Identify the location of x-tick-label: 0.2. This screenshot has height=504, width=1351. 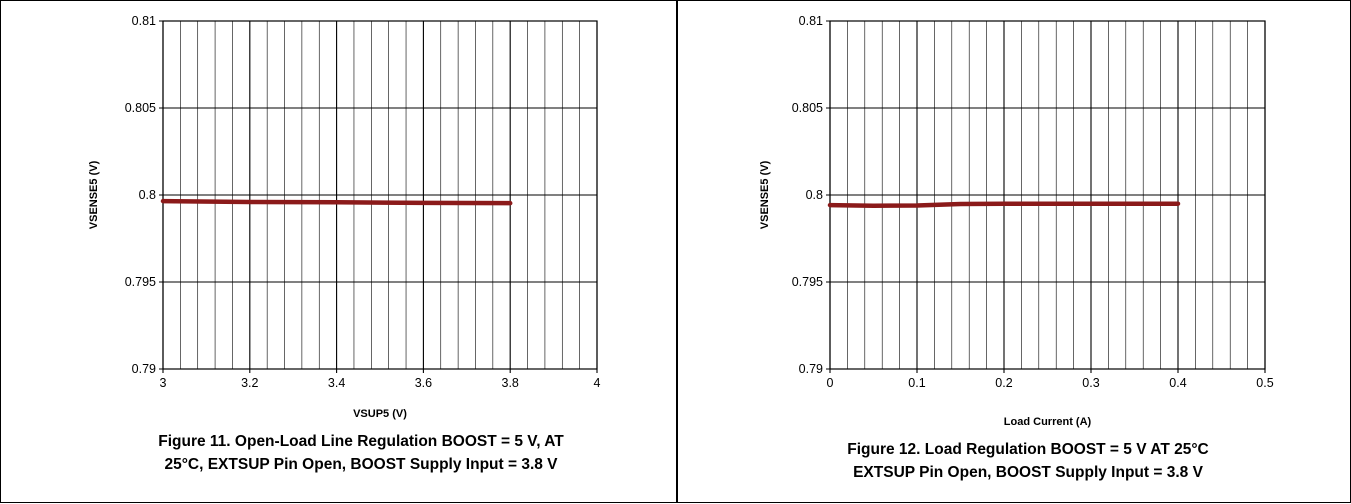
(1003, 383).